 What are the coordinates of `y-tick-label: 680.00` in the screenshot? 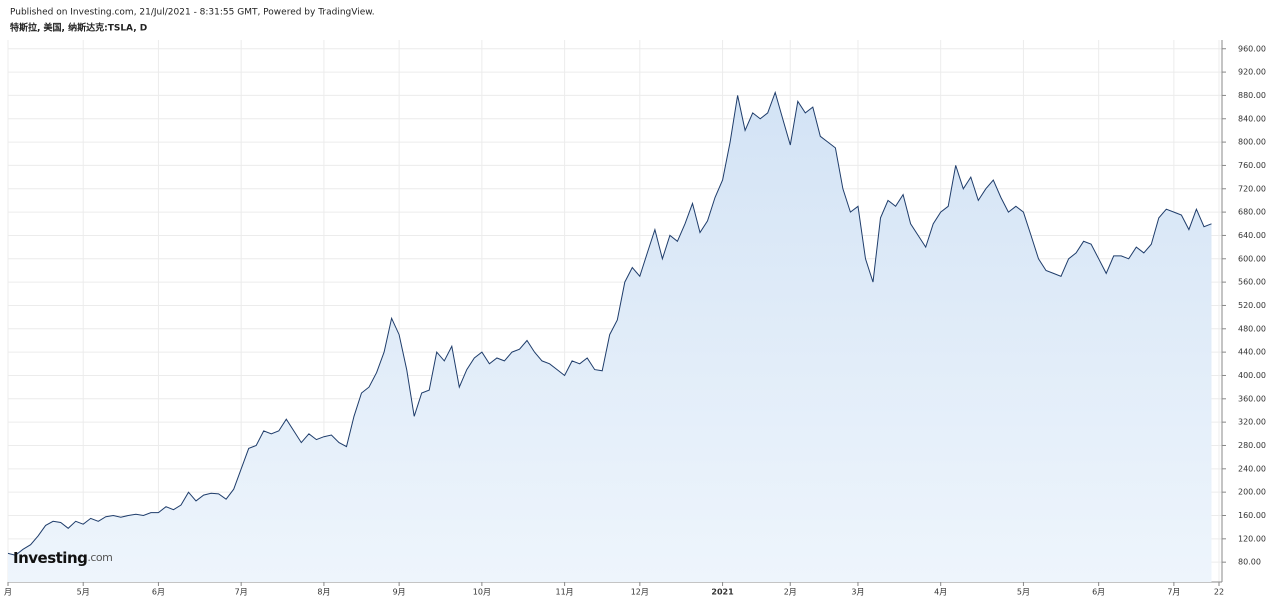 It's located at (1252, 212).